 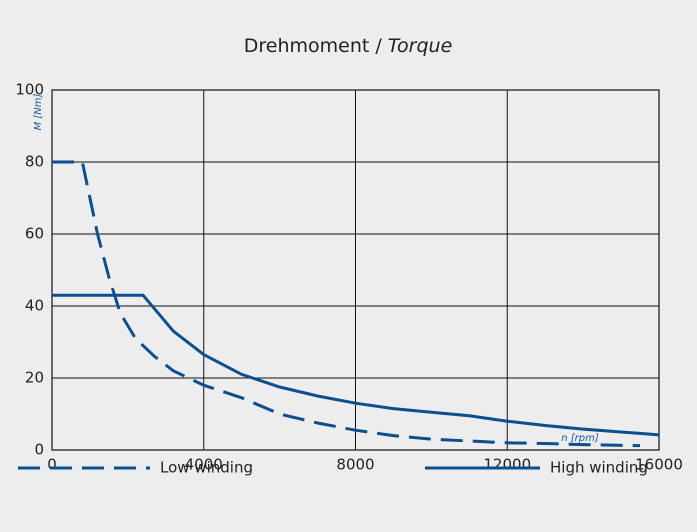 What do you see at coordinates (580, 438) in the screenshot?
I see `x-axis-label: n [rpm]` at bounding box center [580, 438].